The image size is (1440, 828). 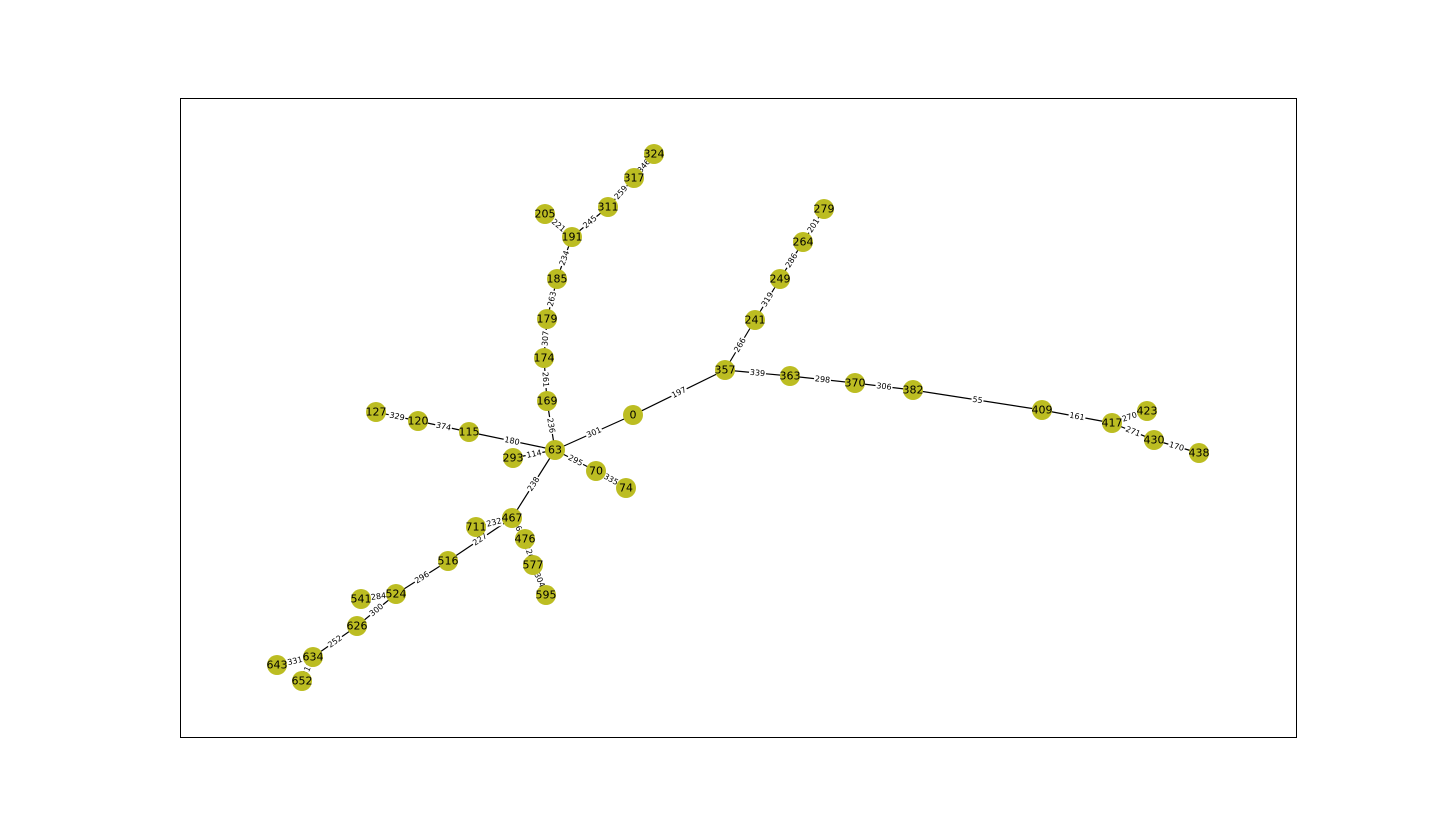 I want to click on edge-label-group-430-438: 170, so click(x=1176, y=446).